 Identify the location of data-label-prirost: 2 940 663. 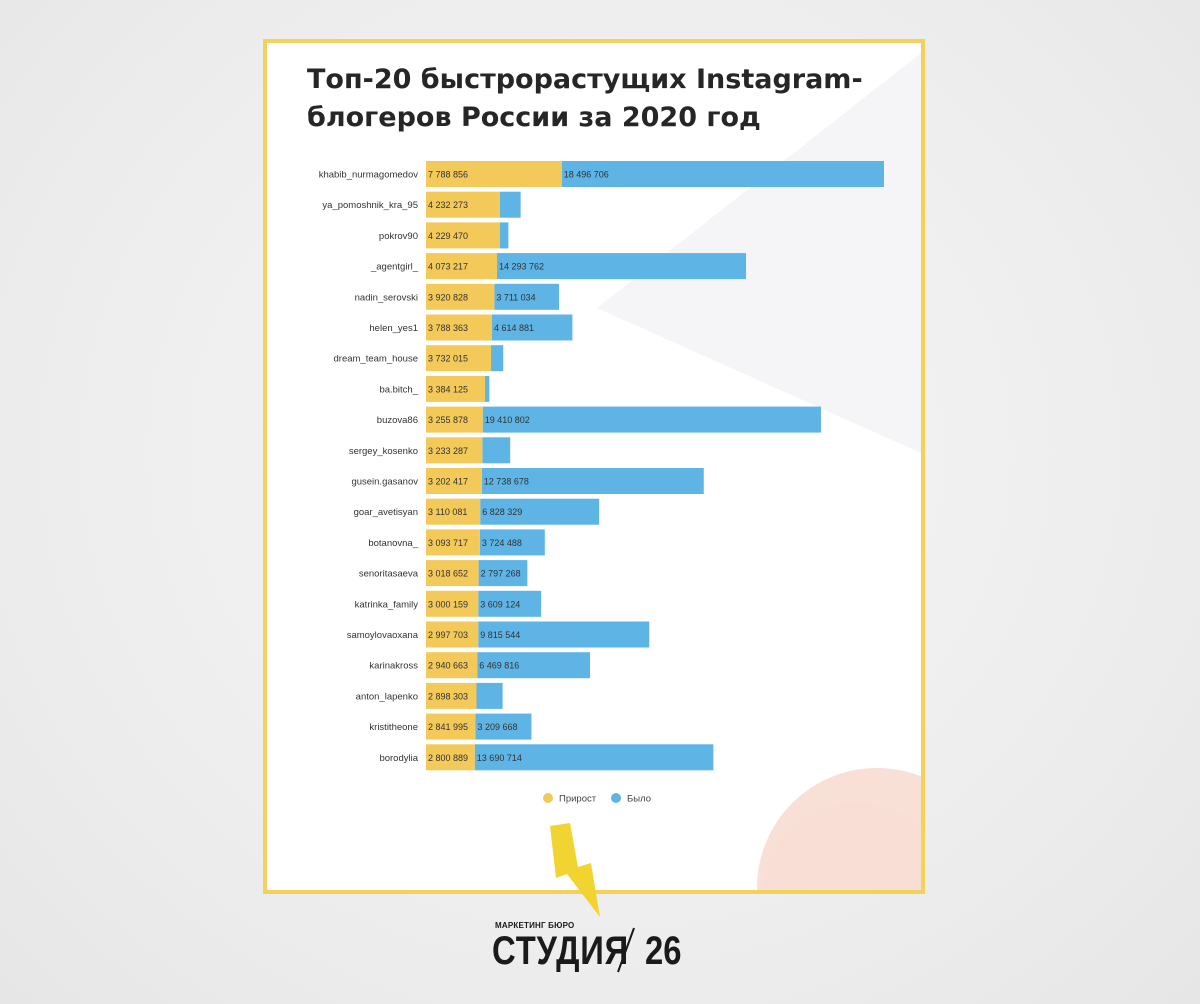
(448, 666).